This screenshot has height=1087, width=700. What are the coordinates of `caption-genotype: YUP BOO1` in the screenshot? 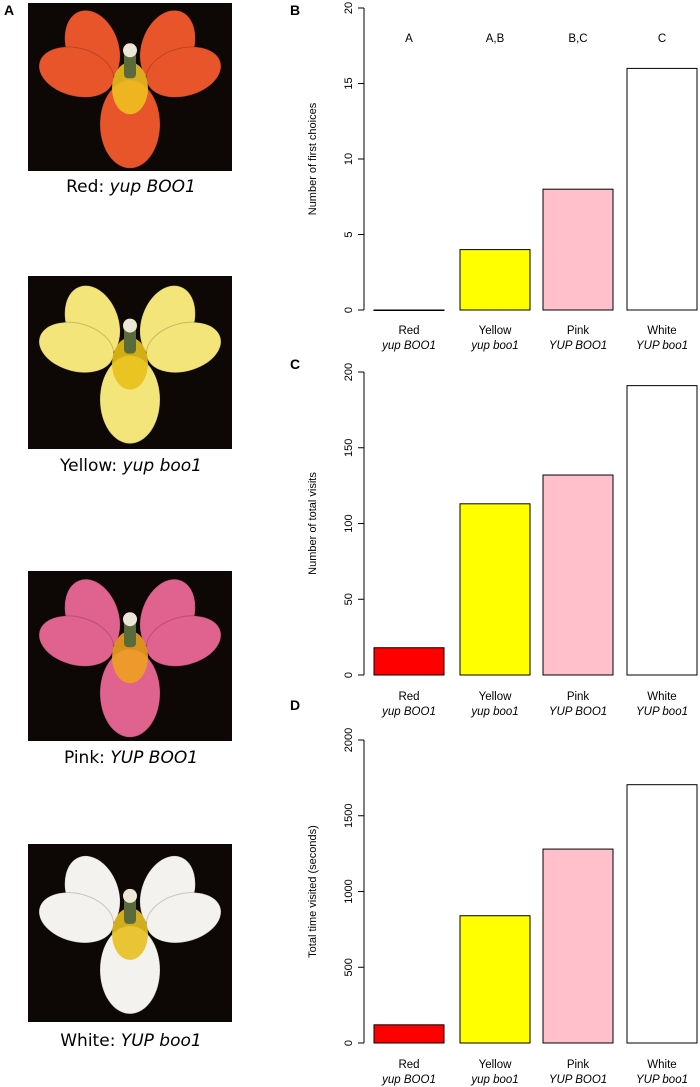 It's located at (154, 758).